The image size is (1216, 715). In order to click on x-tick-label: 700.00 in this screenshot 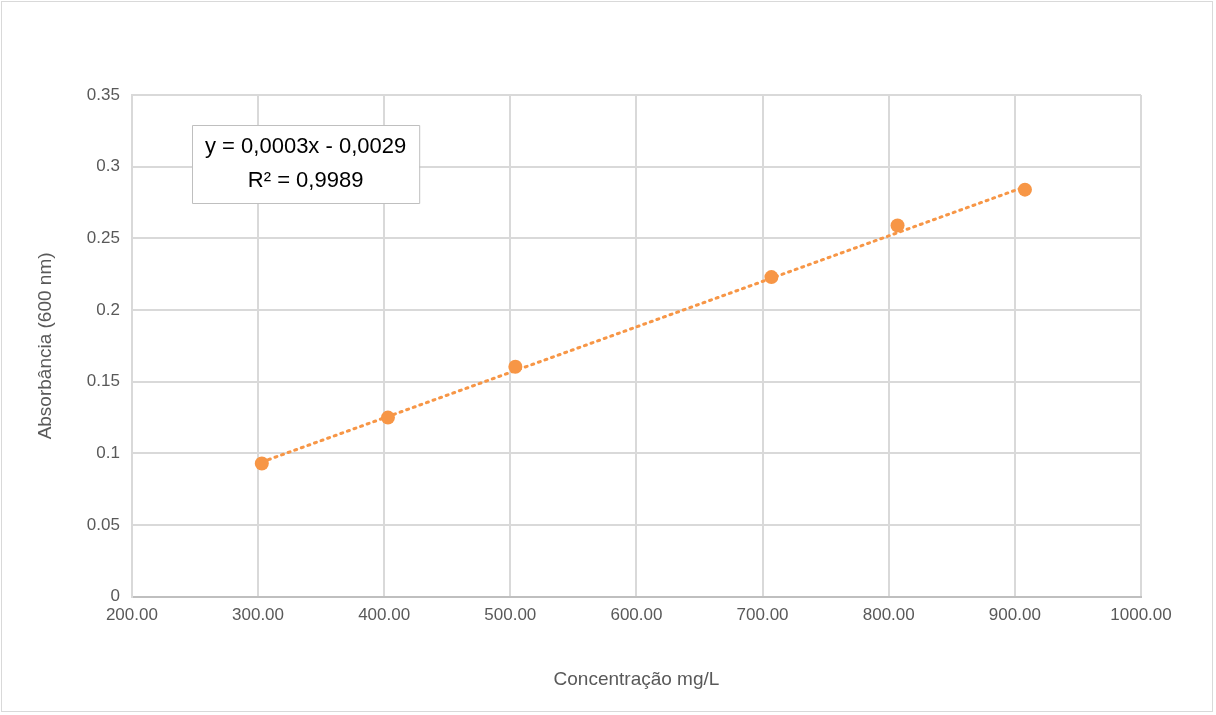, I will do `click(762, 614)`.